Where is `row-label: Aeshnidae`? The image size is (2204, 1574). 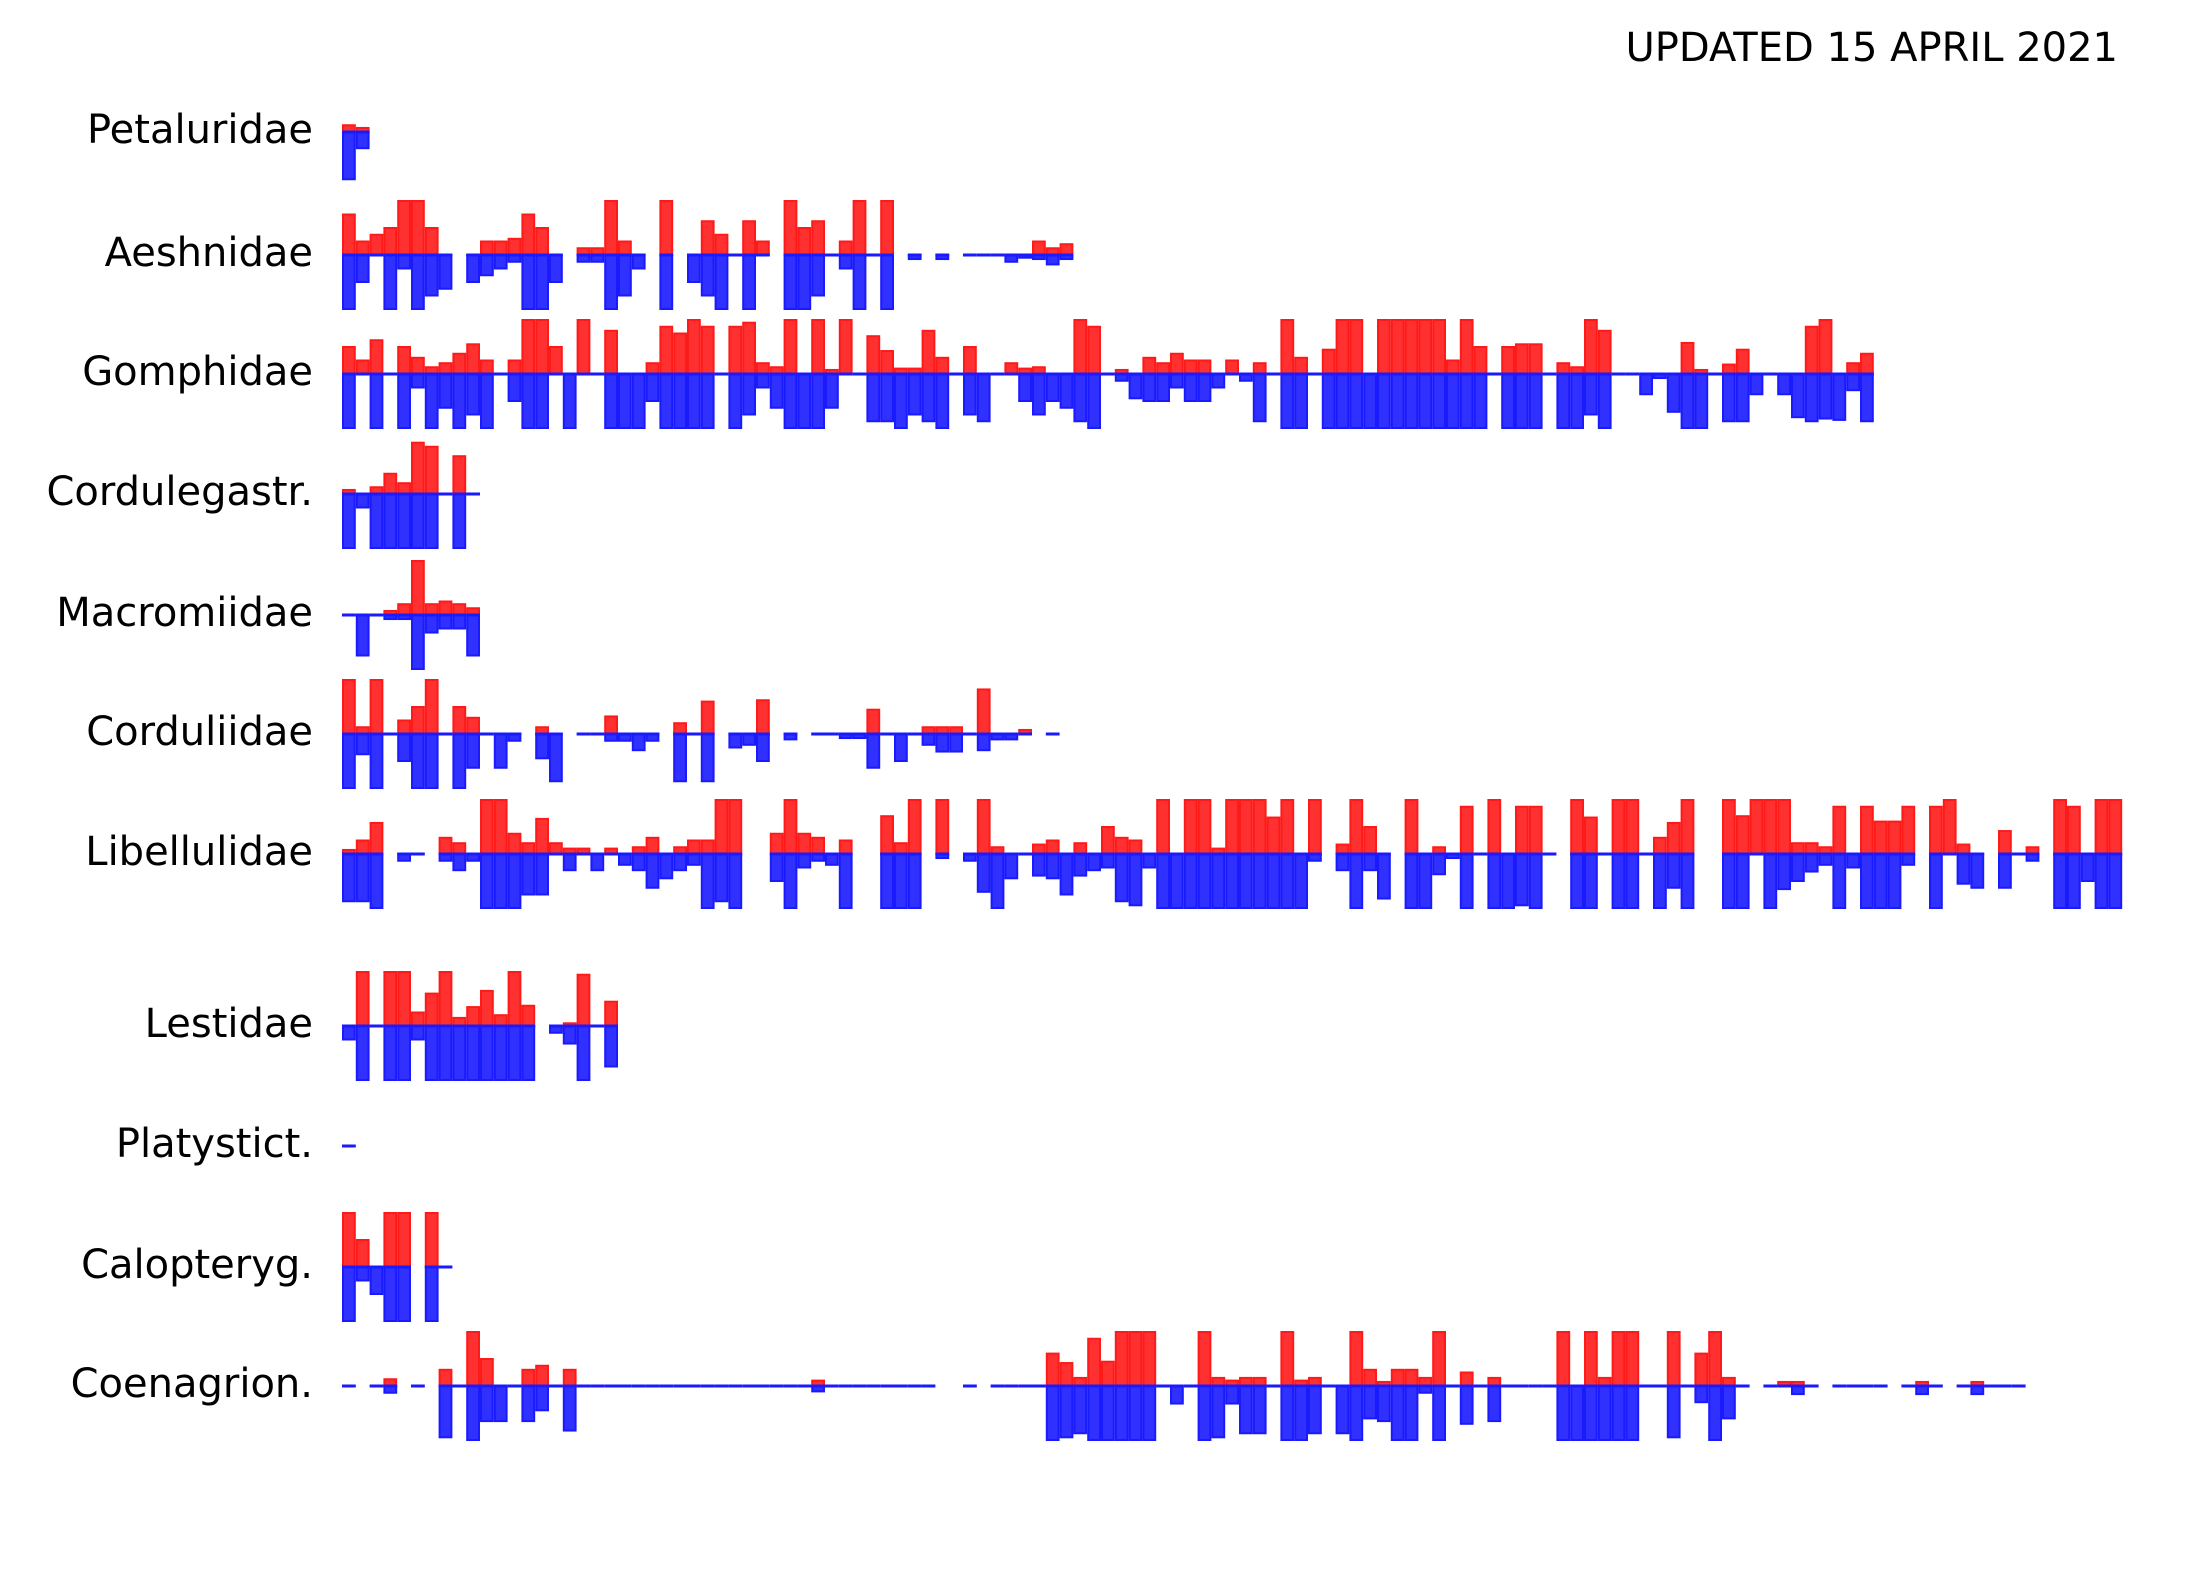 row-label: Aeshnidae is located at coordinates (209, 253).